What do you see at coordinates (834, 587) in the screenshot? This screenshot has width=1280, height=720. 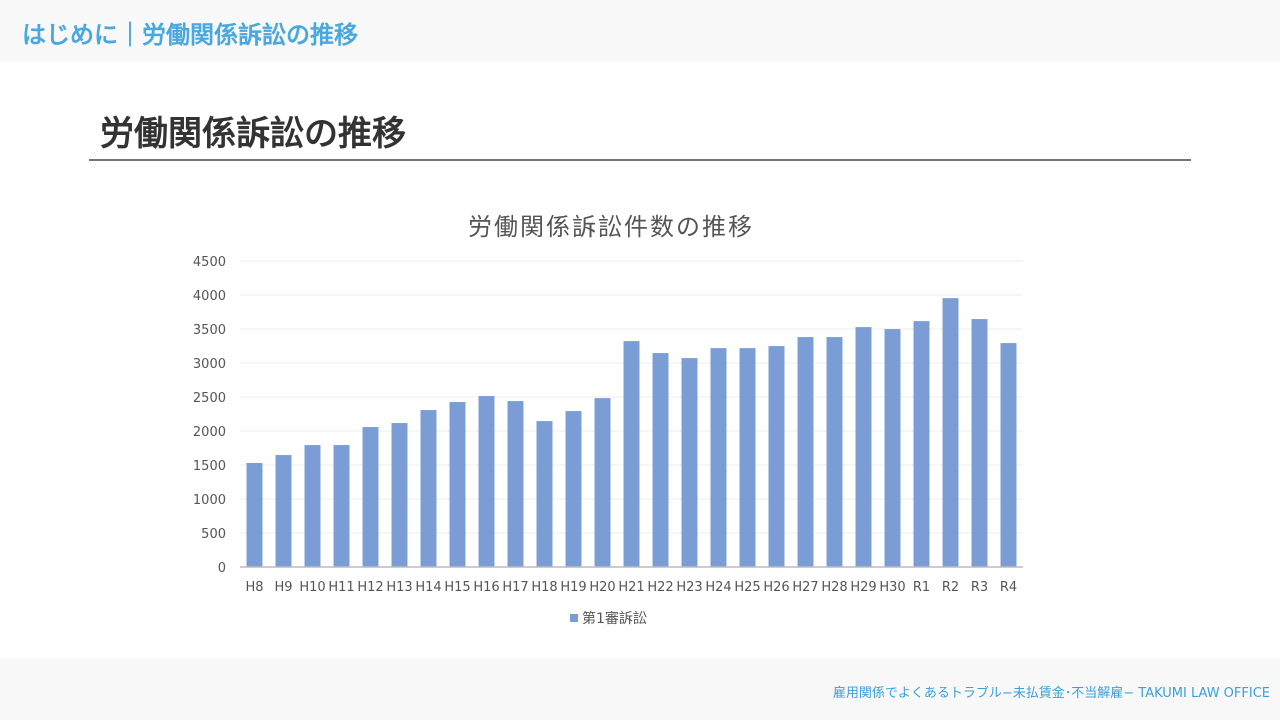 I see `x-tick-label: H28` at bounding box center [834, 587].